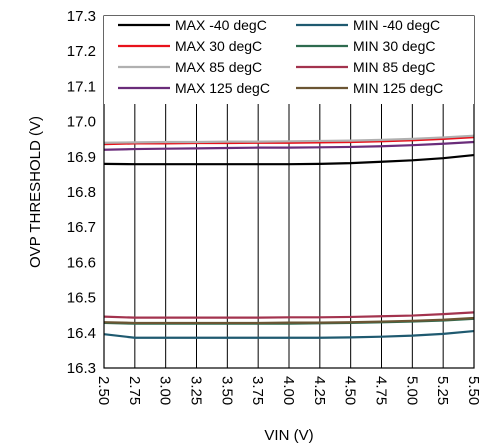 This screenshot has width=482, height=447. Describe the element at coordinates (81, 122) in the screenshot. I see `y-tick-label: 17.0` at that location.